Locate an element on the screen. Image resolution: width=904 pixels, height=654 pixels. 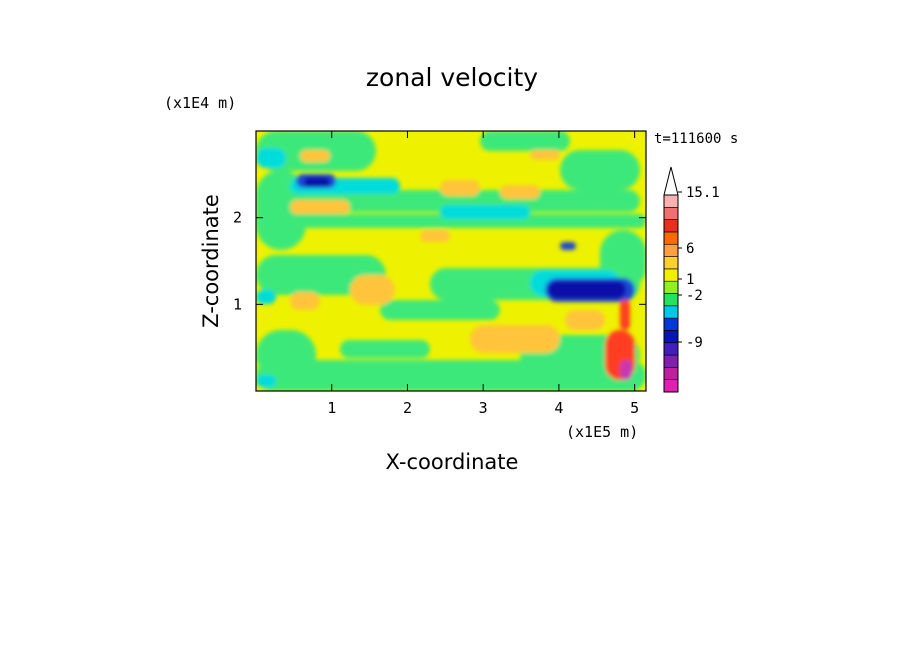
colorbar is located at coordinates (671, 279).